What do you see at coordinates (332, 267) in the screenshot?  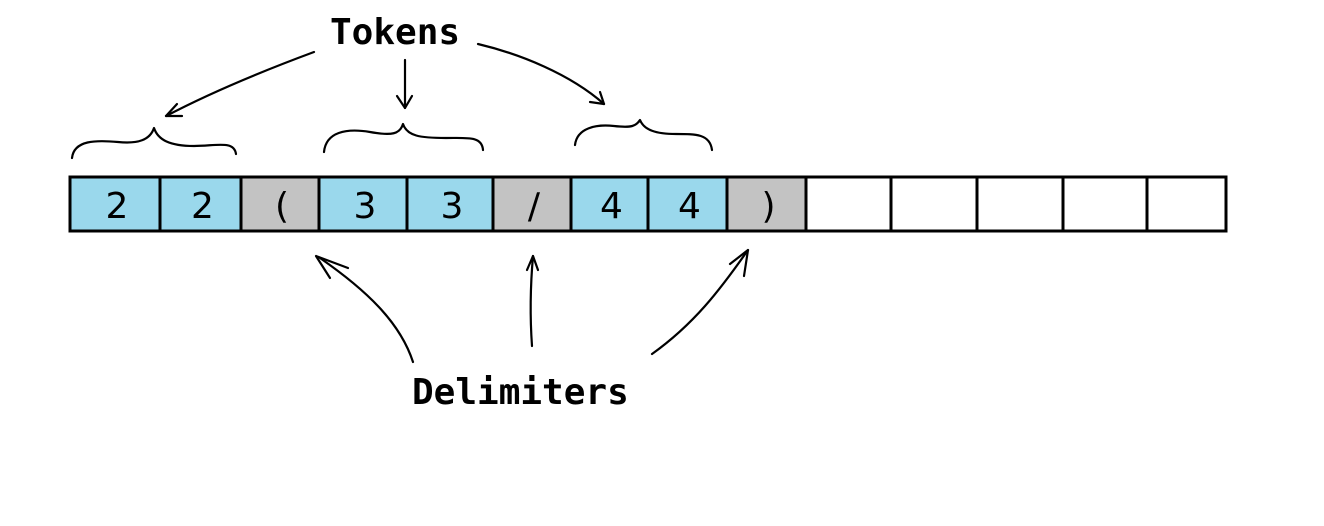 I see `arrowhead-delim-open-paren` at bounding box center [332, 267].